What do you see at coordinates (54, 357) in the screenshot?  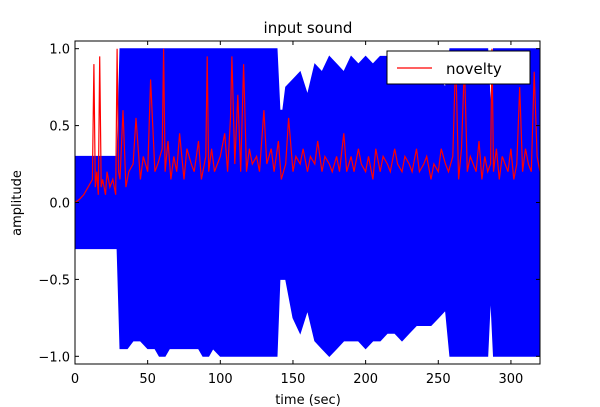 I see `y-tick-label: −1.0` at bounding box center [54, 357].